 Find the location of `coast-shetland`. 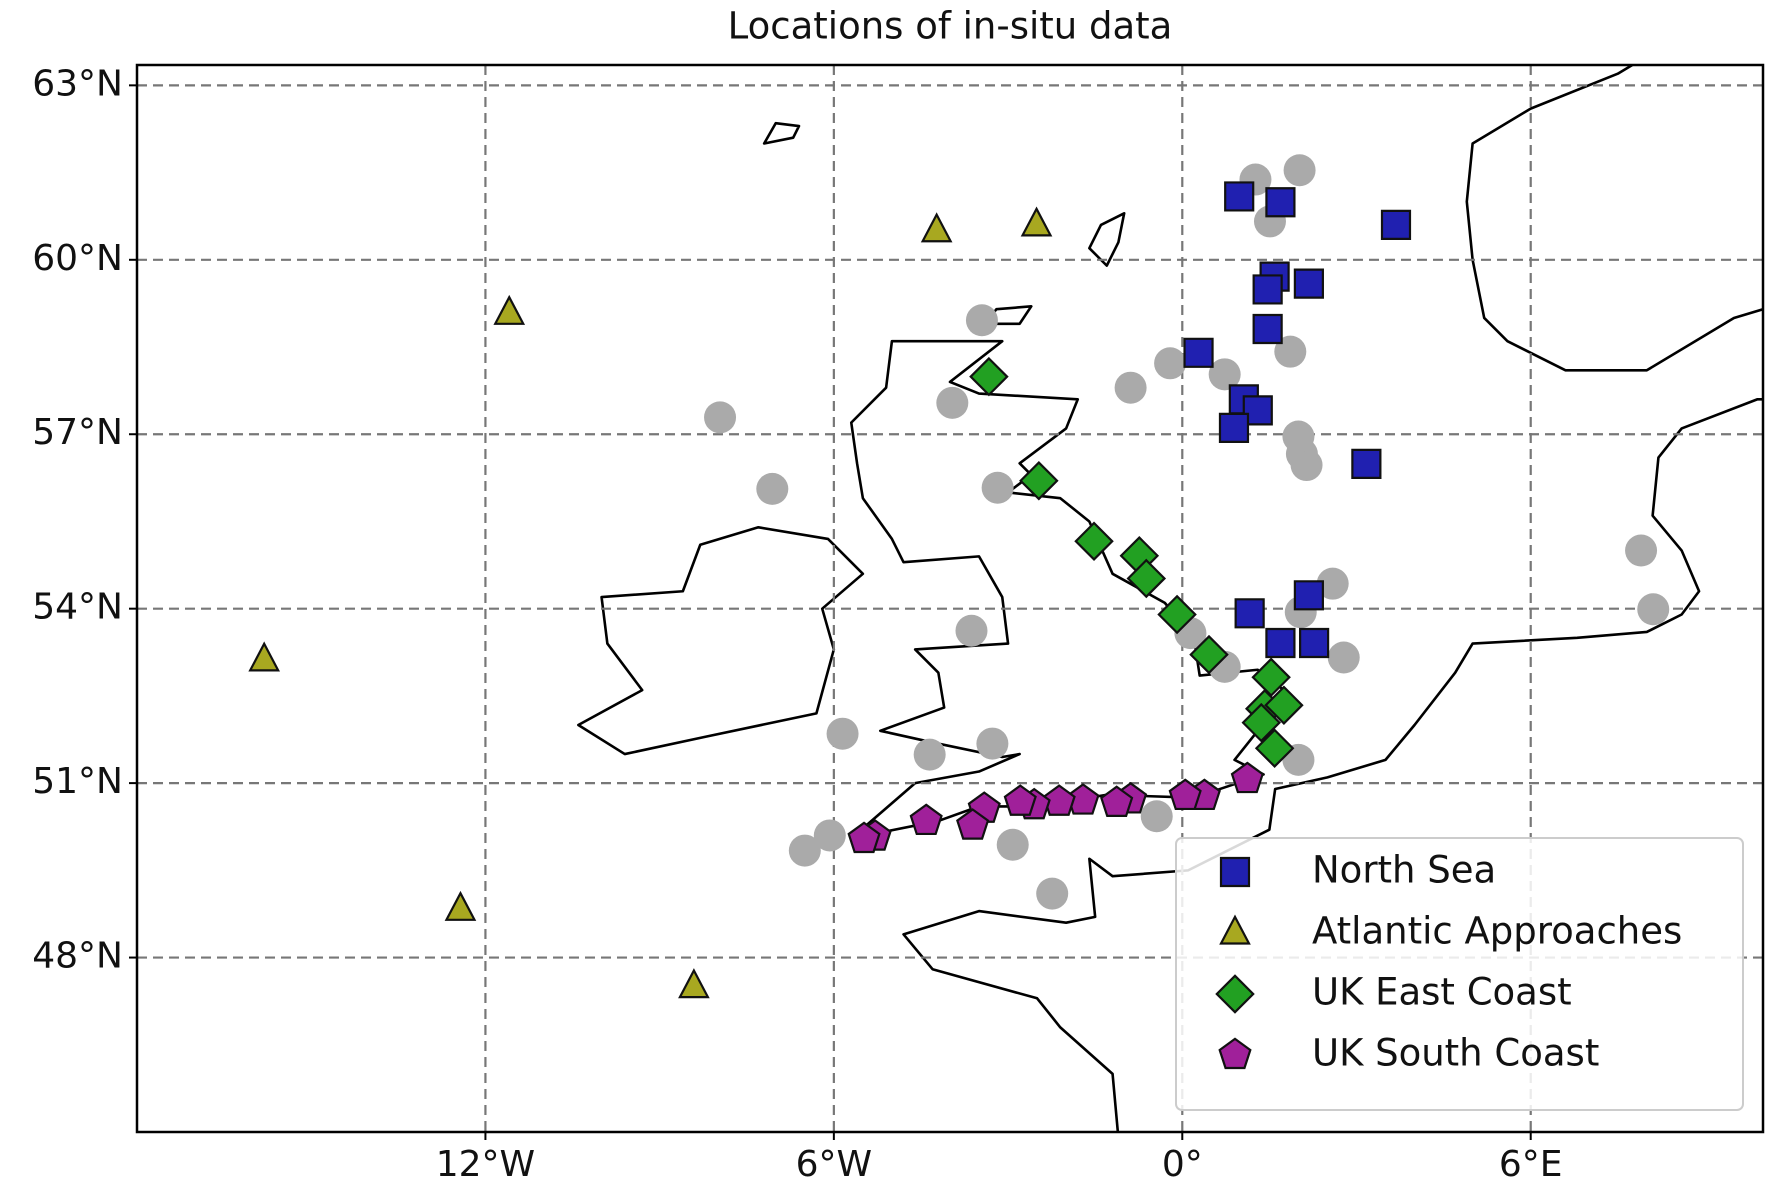

coast-shetland is located at coordinates (1106, 239).